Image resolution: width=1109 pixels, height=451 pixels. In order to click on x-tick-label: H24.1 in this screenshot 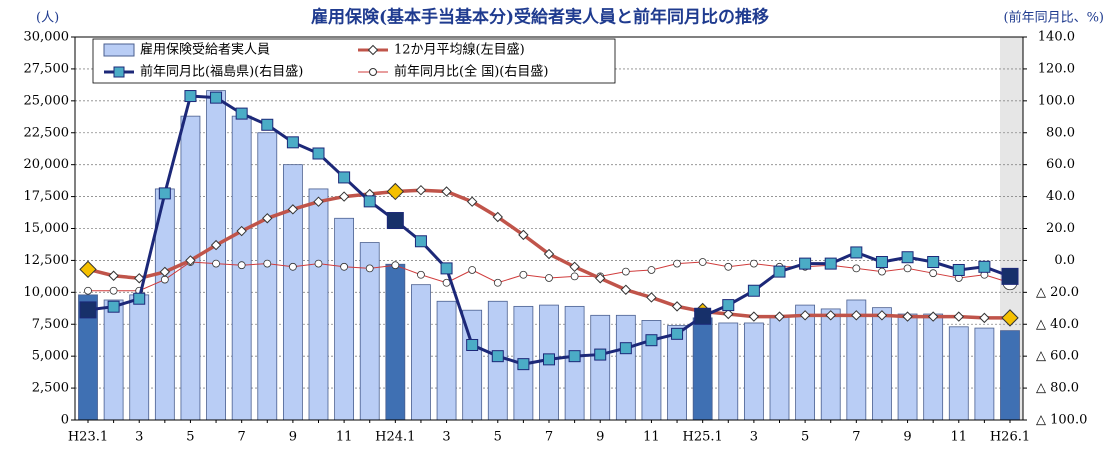, I will do `click(395, 437)`.